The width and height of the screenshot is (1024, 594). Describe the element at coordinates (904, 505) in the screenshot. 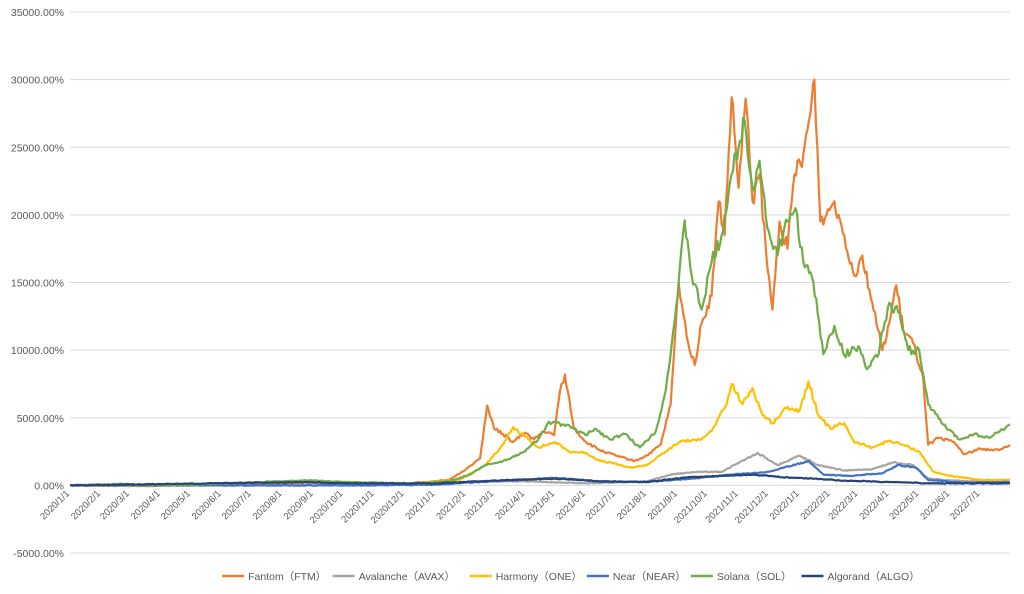

I see `x-tick-label: 2022/5/1` at that location.